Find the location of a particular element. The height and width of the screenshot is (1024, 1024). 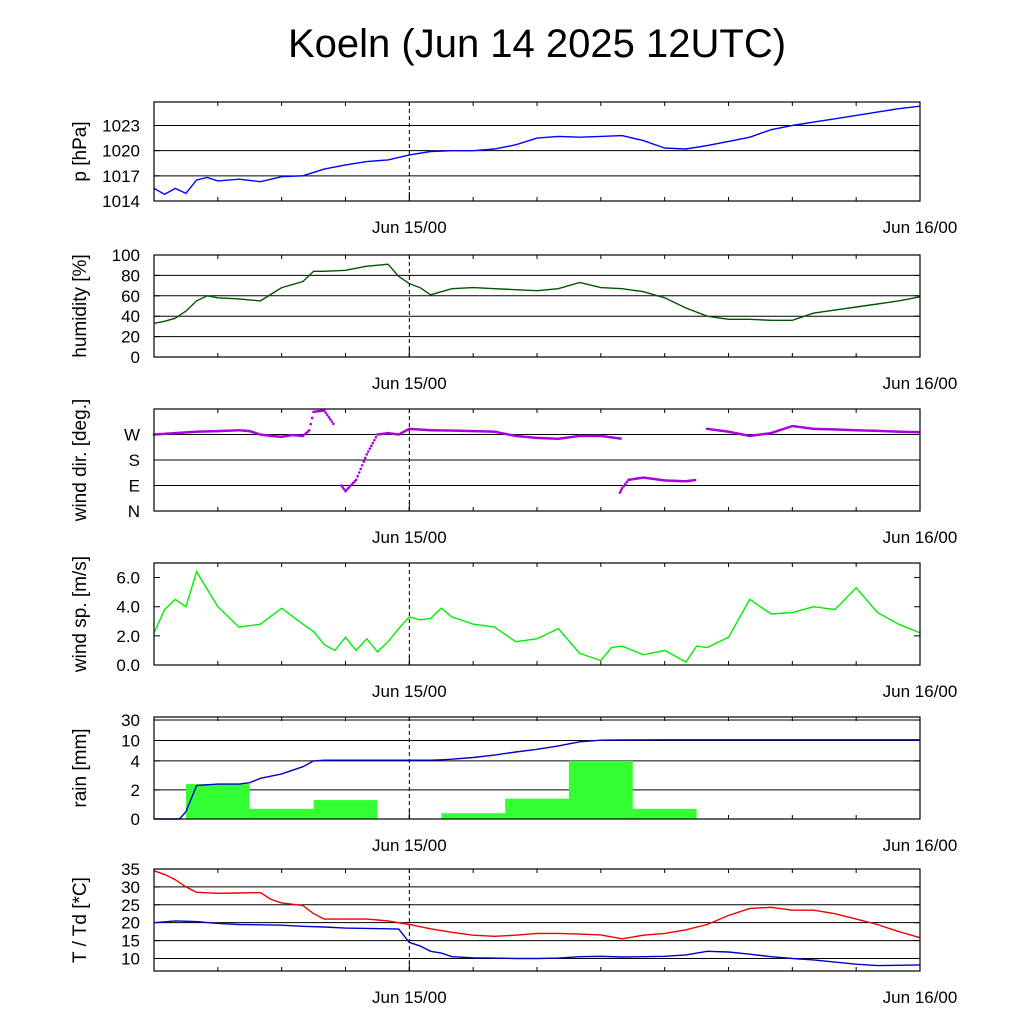

wind-dir-series is located at coordinates (536, 451).